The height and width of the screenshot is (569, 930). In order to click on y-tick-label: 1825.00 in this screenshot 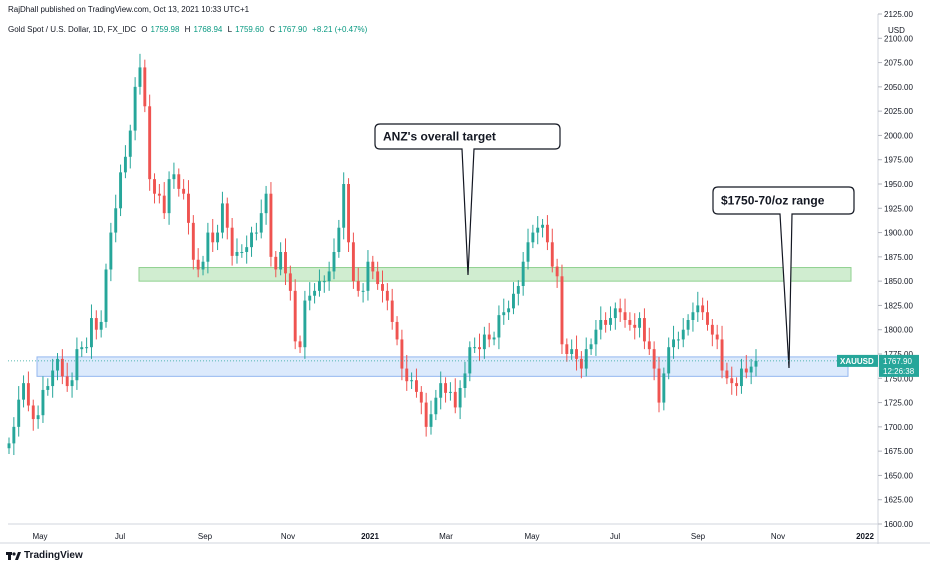, I will do `click(898, 305)`.